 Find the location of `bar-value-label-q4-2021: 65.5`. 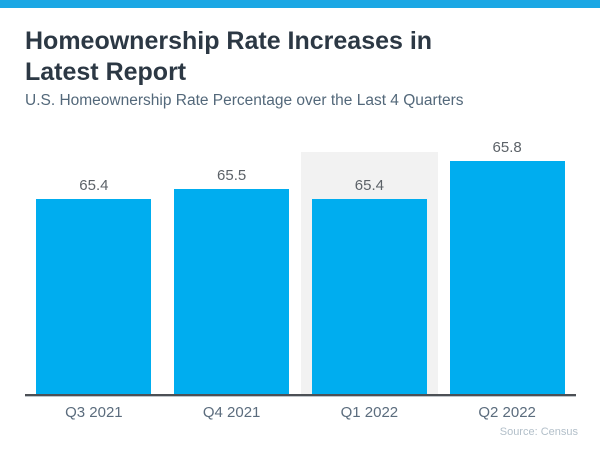

bar-value-label-q4-2021: 65.5 is located at coordinates (232, 175).